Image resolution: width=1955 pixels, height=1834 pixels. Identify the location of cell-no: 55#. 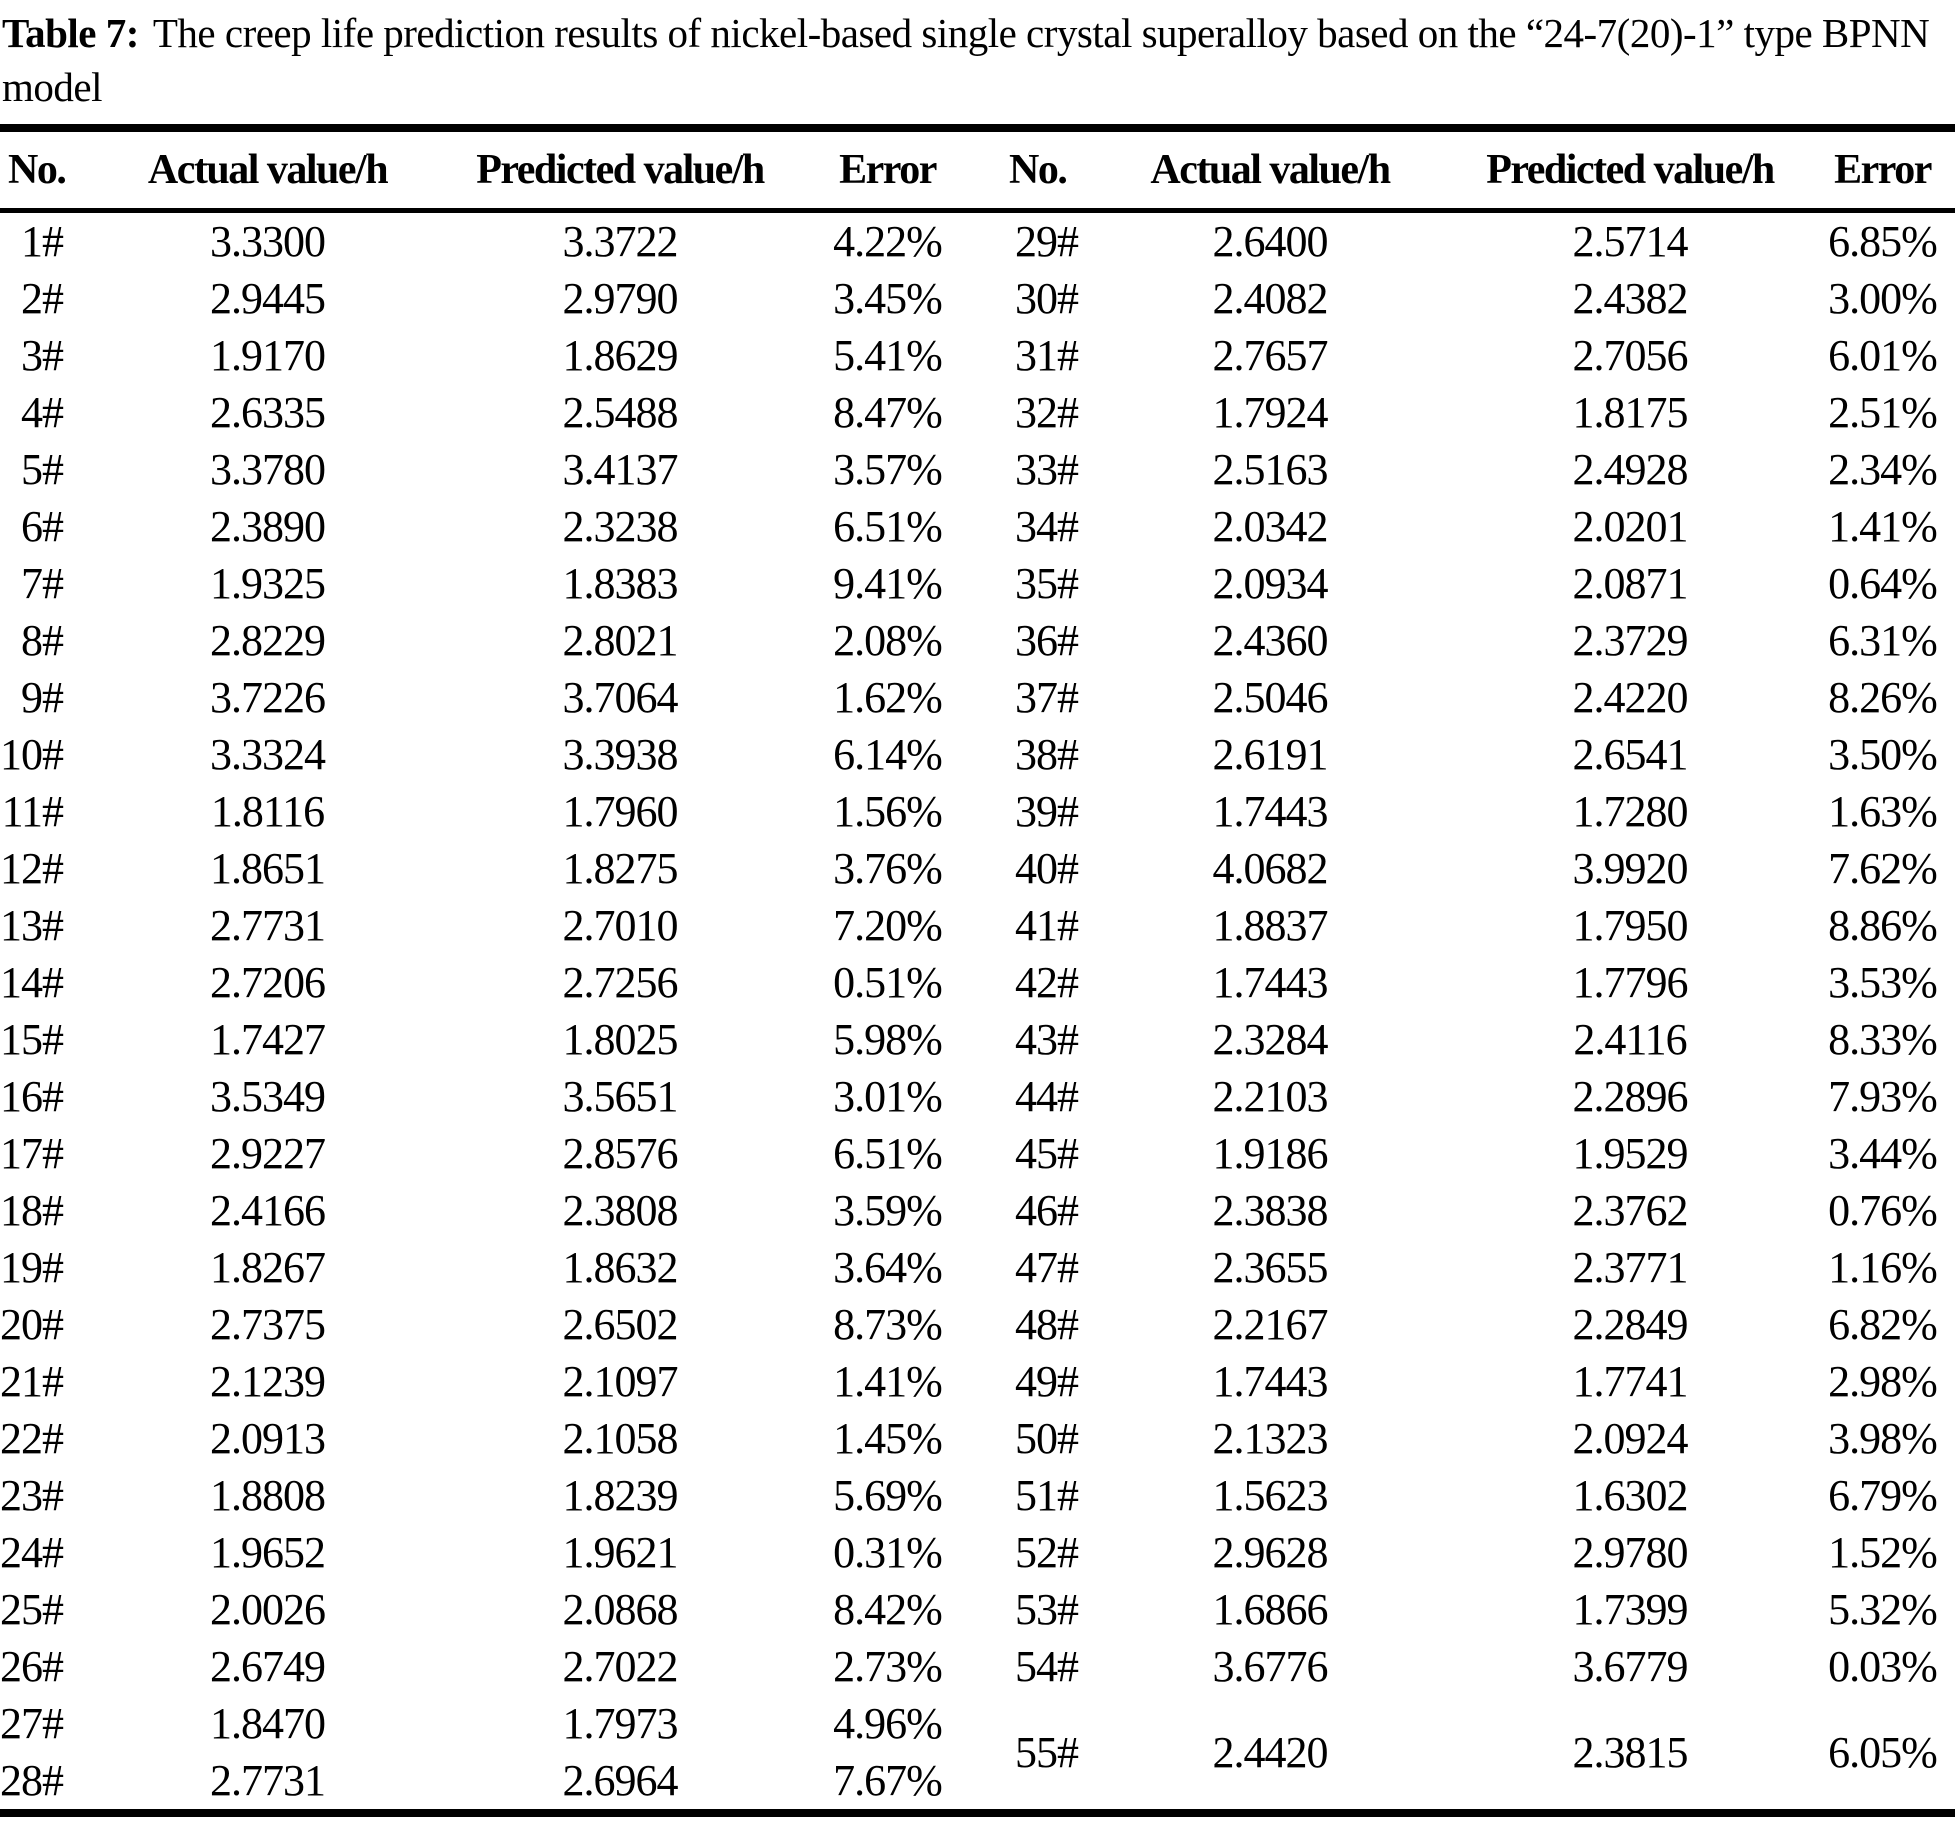
(1047, 1752).